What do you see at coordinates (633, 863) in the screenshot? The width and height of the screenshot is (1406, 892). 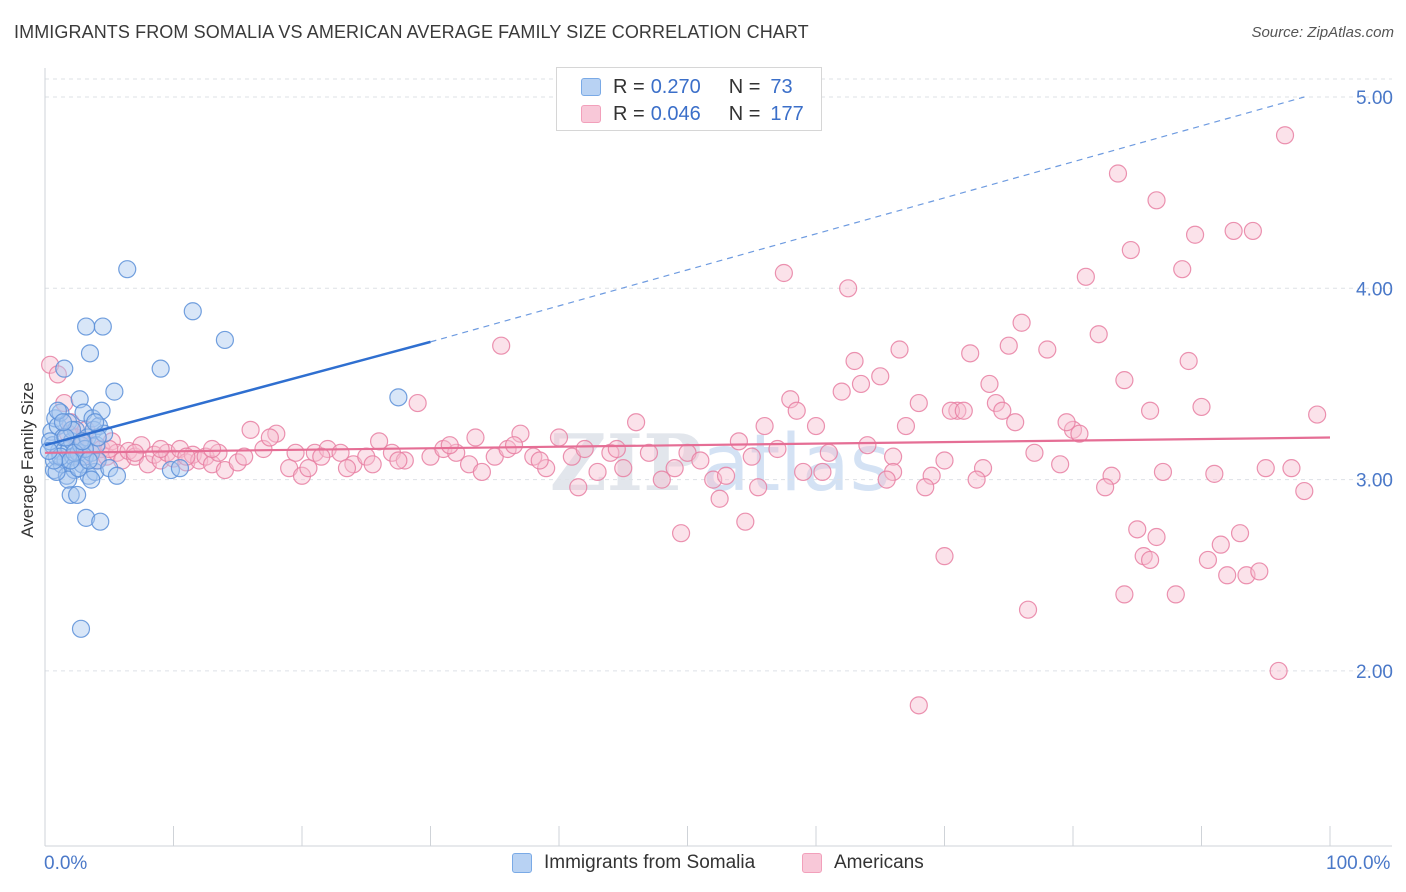 I see `legend-item-somalia: Immigrants from Somalia` at bounding box center [633, 863].